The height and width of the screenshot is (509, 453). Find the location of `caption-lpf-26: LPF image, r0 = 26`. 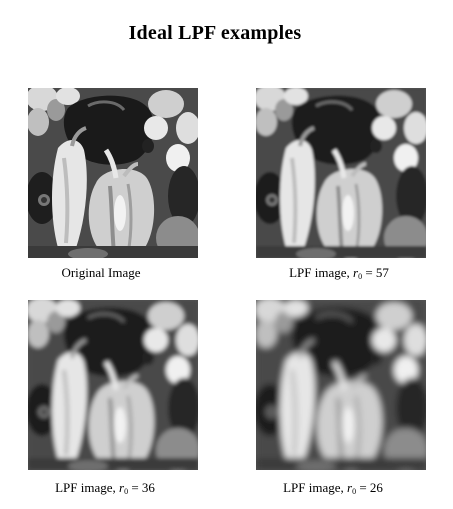

caption-lpf-26: LPF image, r0 = 26 is located at coordinates (333, 488).